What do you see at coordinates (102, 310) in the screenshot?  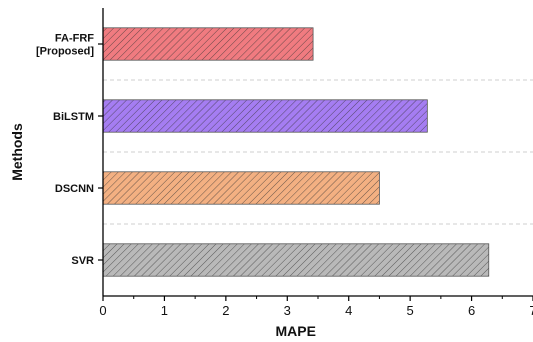 I see `x-tick-label: 0` at bounding box center [102, 310].